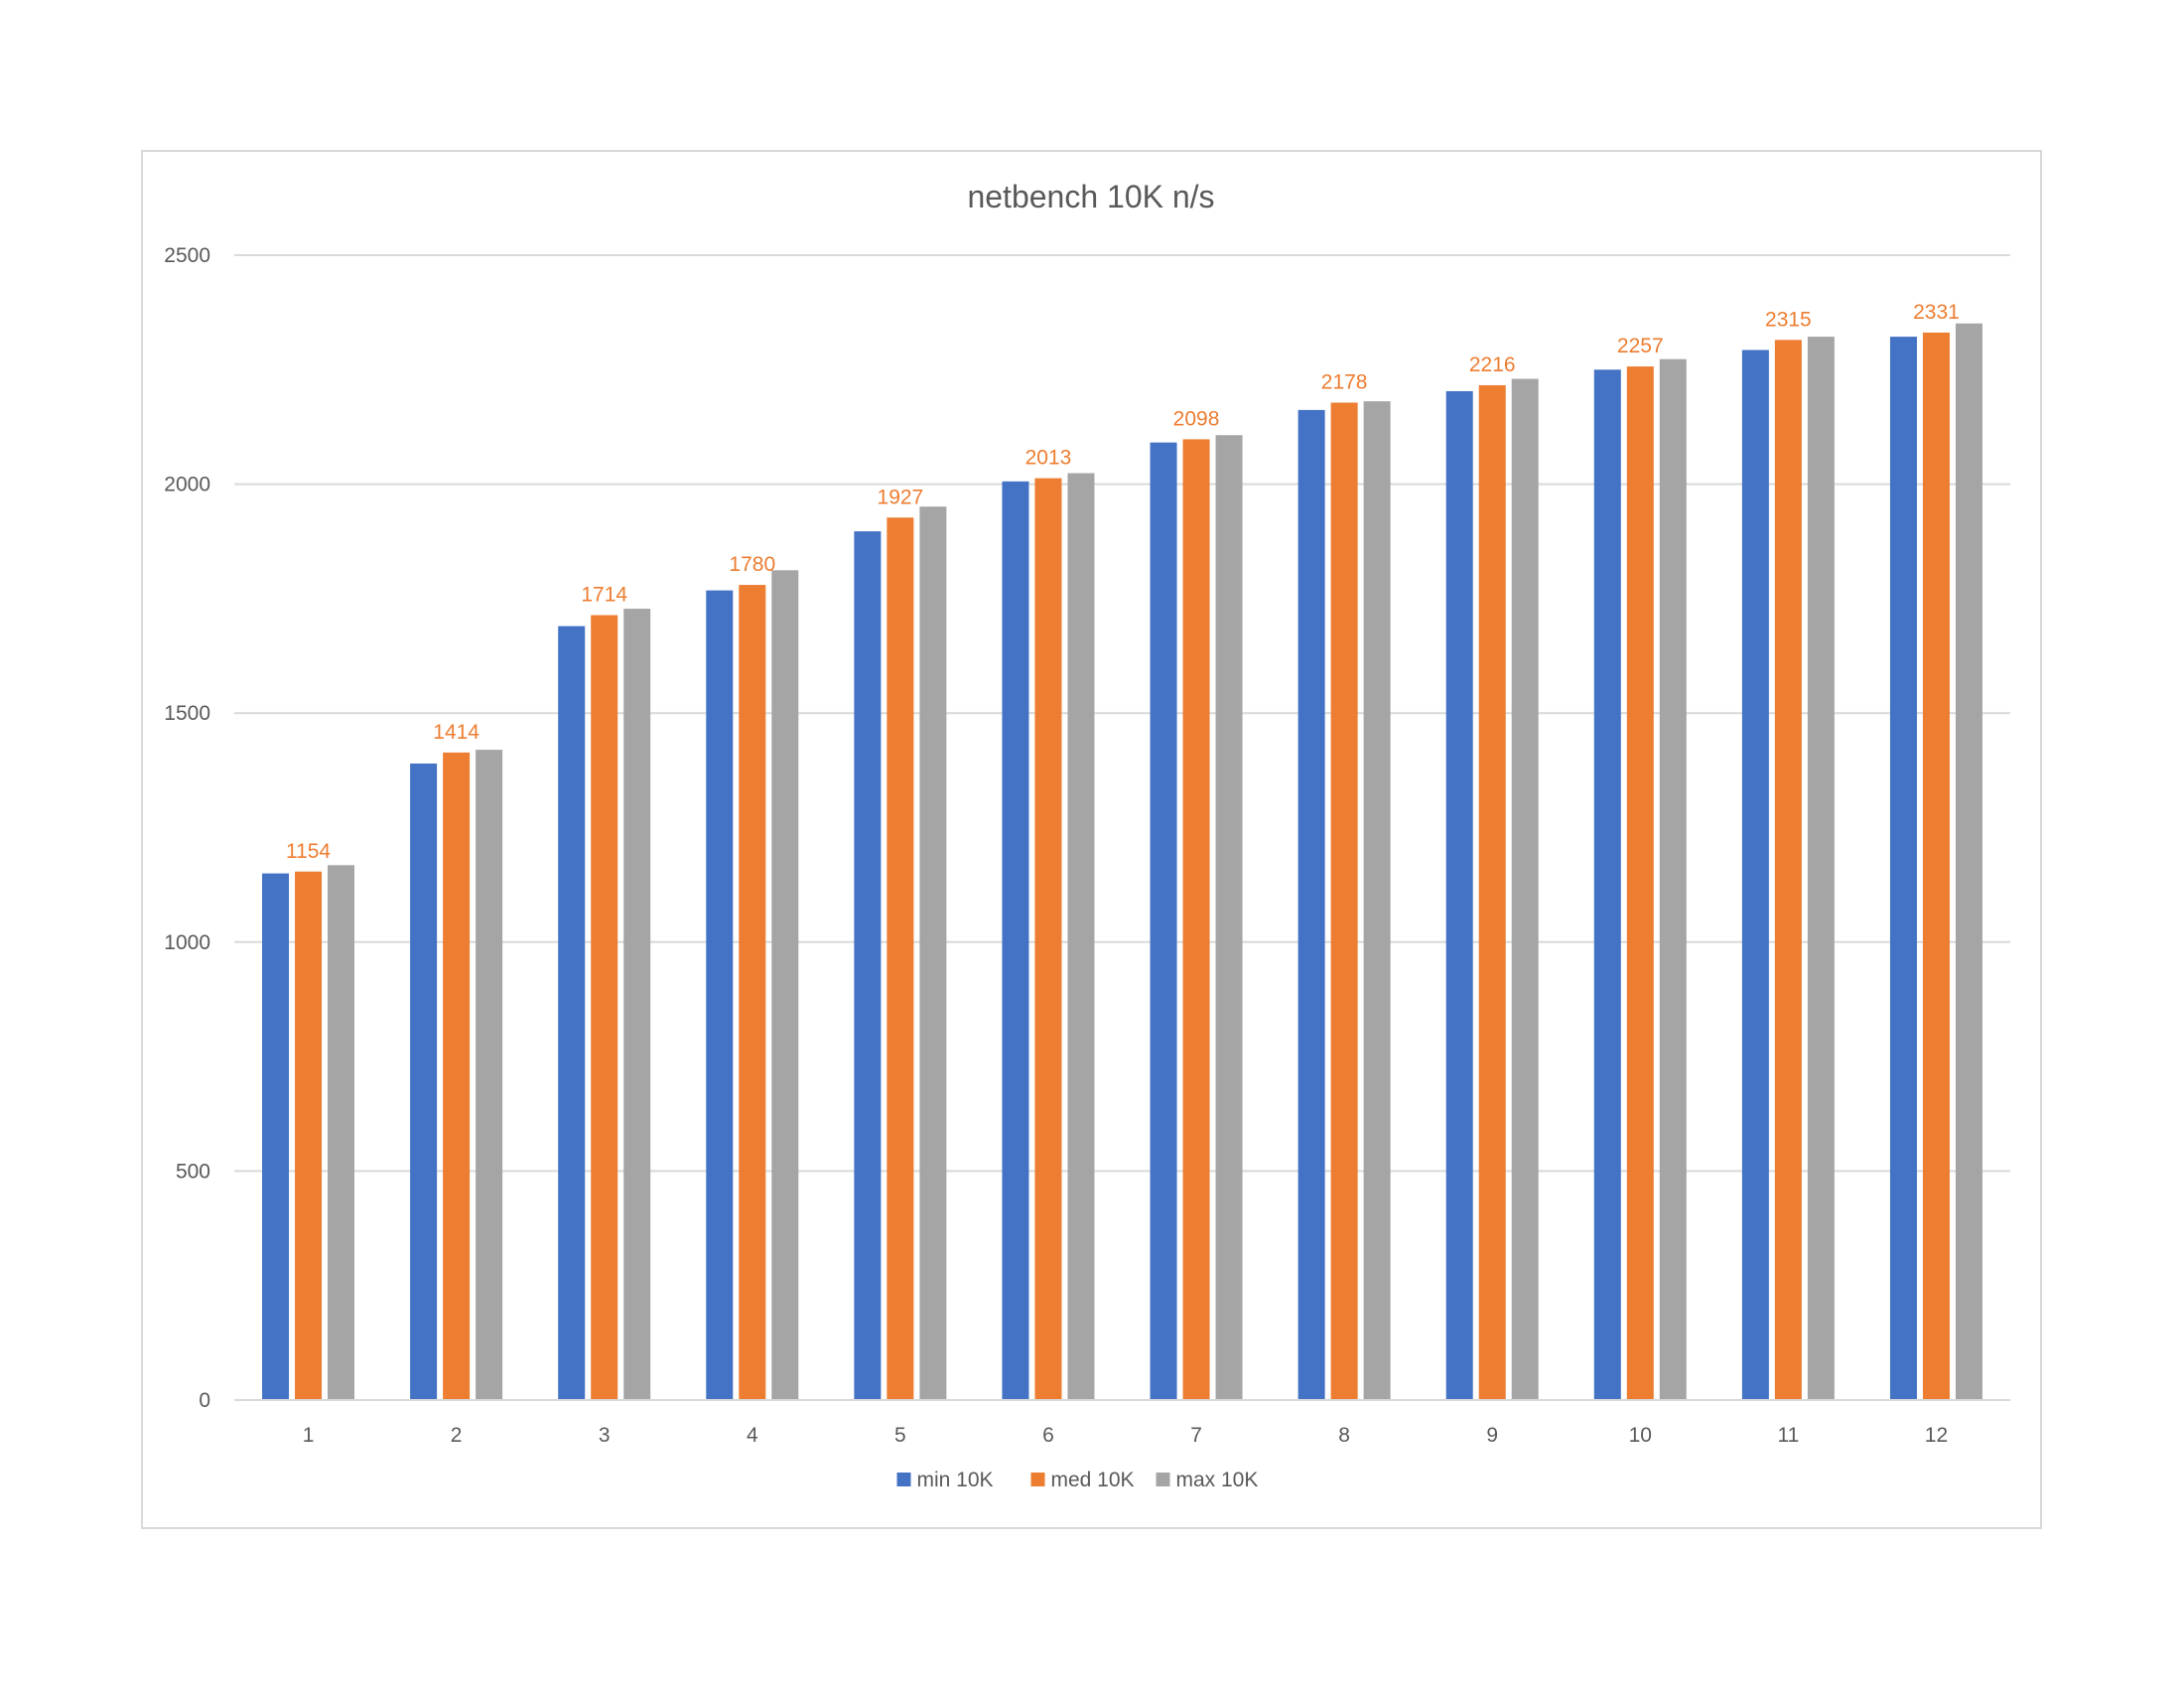 Image resolution: width=2184 pixels, height=1688 pixels. I want to click on legend-label: min 10K, so click(955, 1480).